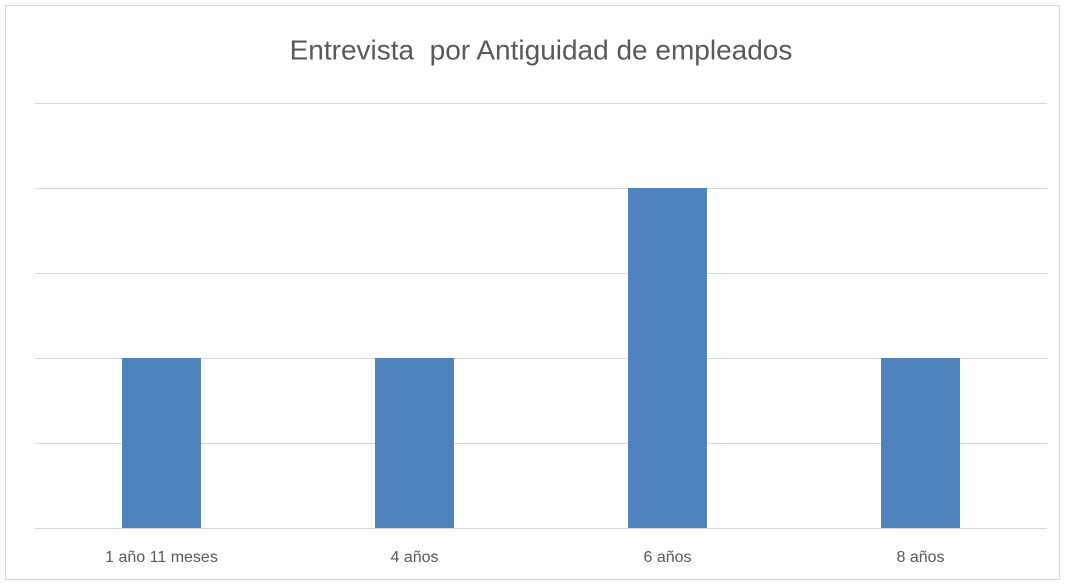  Describe the element at coordinates (414, 557) in the screenshot. I see `x-tick-label: 4 años` at that location.